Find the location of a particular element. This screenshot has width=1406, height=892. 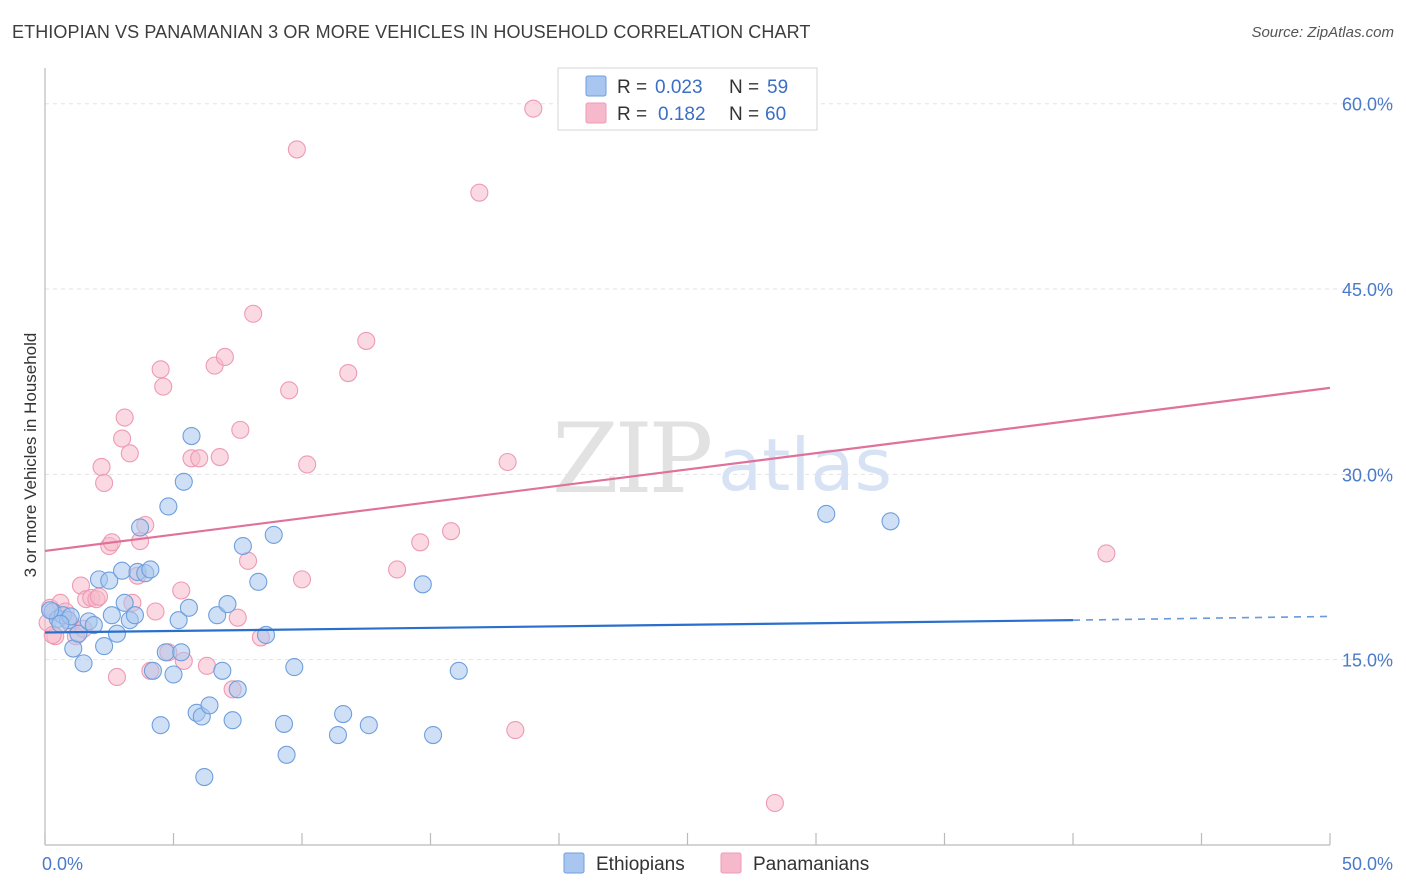

trend-line-extension-ethiopians is located at coordinates (1201, 618).